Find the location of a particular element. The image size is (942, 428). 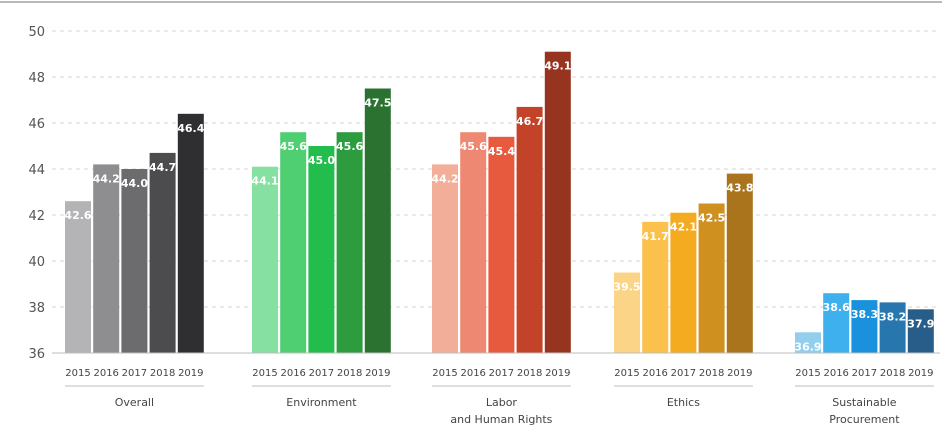

data-label: 47.5 is located at coordinates (377, 103).